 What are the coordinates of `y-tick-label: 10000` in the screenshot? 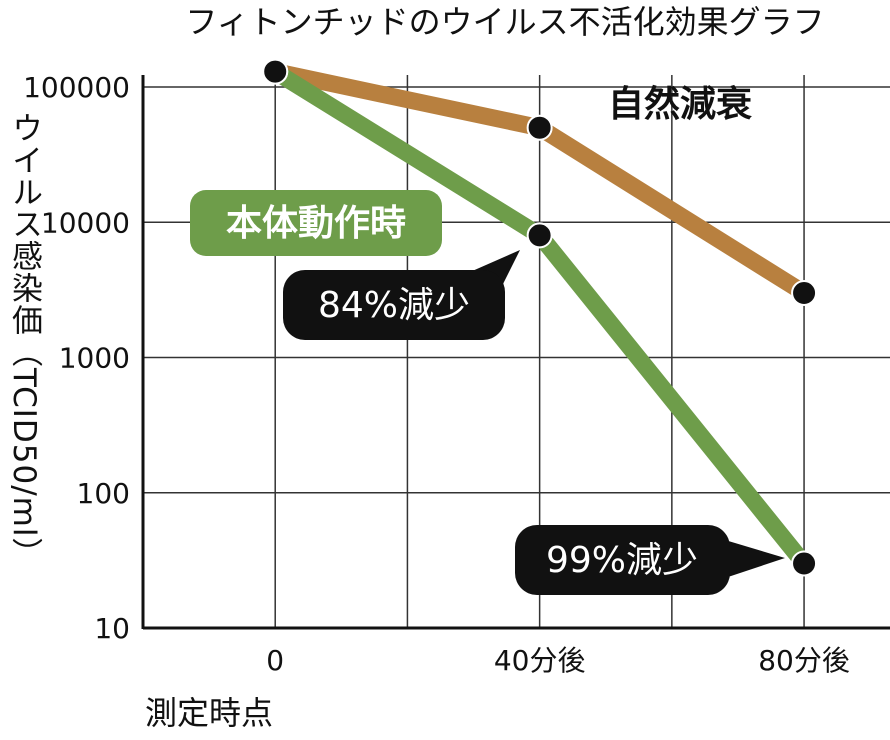 It's located at (85, 222).